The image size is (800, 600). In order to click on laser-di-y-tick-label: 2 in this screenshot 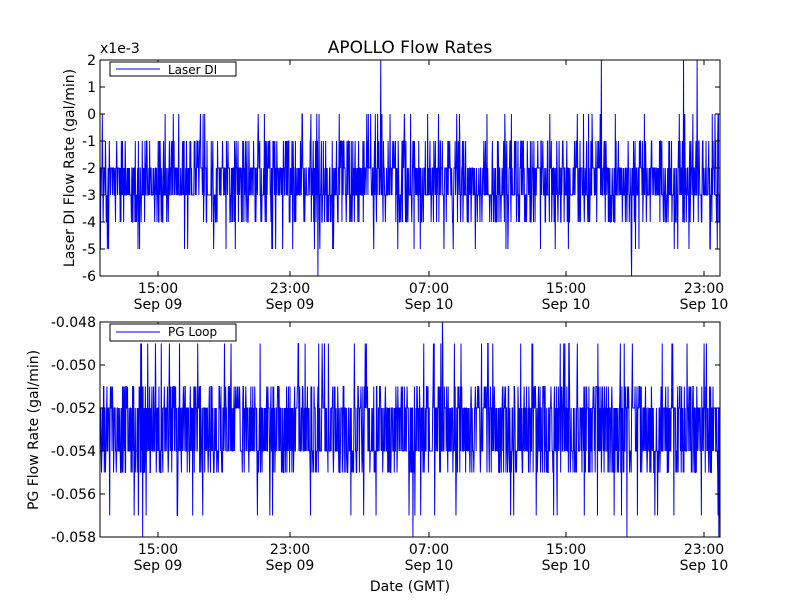, I will do `click(91, 61)`.